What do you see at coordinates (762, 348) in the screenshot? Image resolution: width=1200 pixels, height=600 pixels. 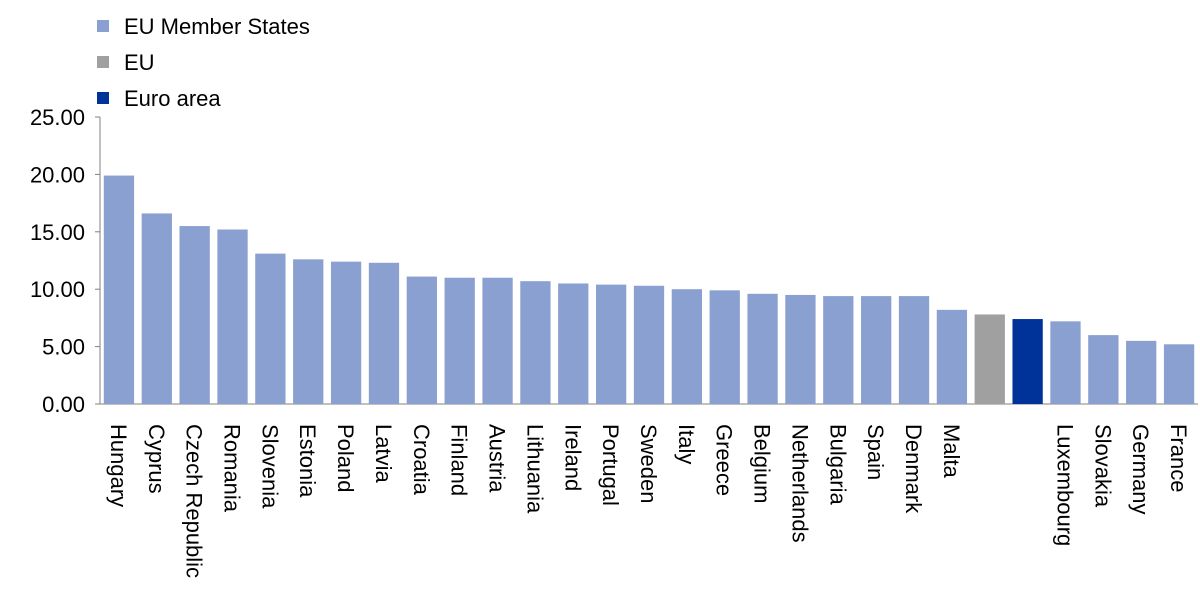 I see `bar-belgium` at bounding box center [762, 348].